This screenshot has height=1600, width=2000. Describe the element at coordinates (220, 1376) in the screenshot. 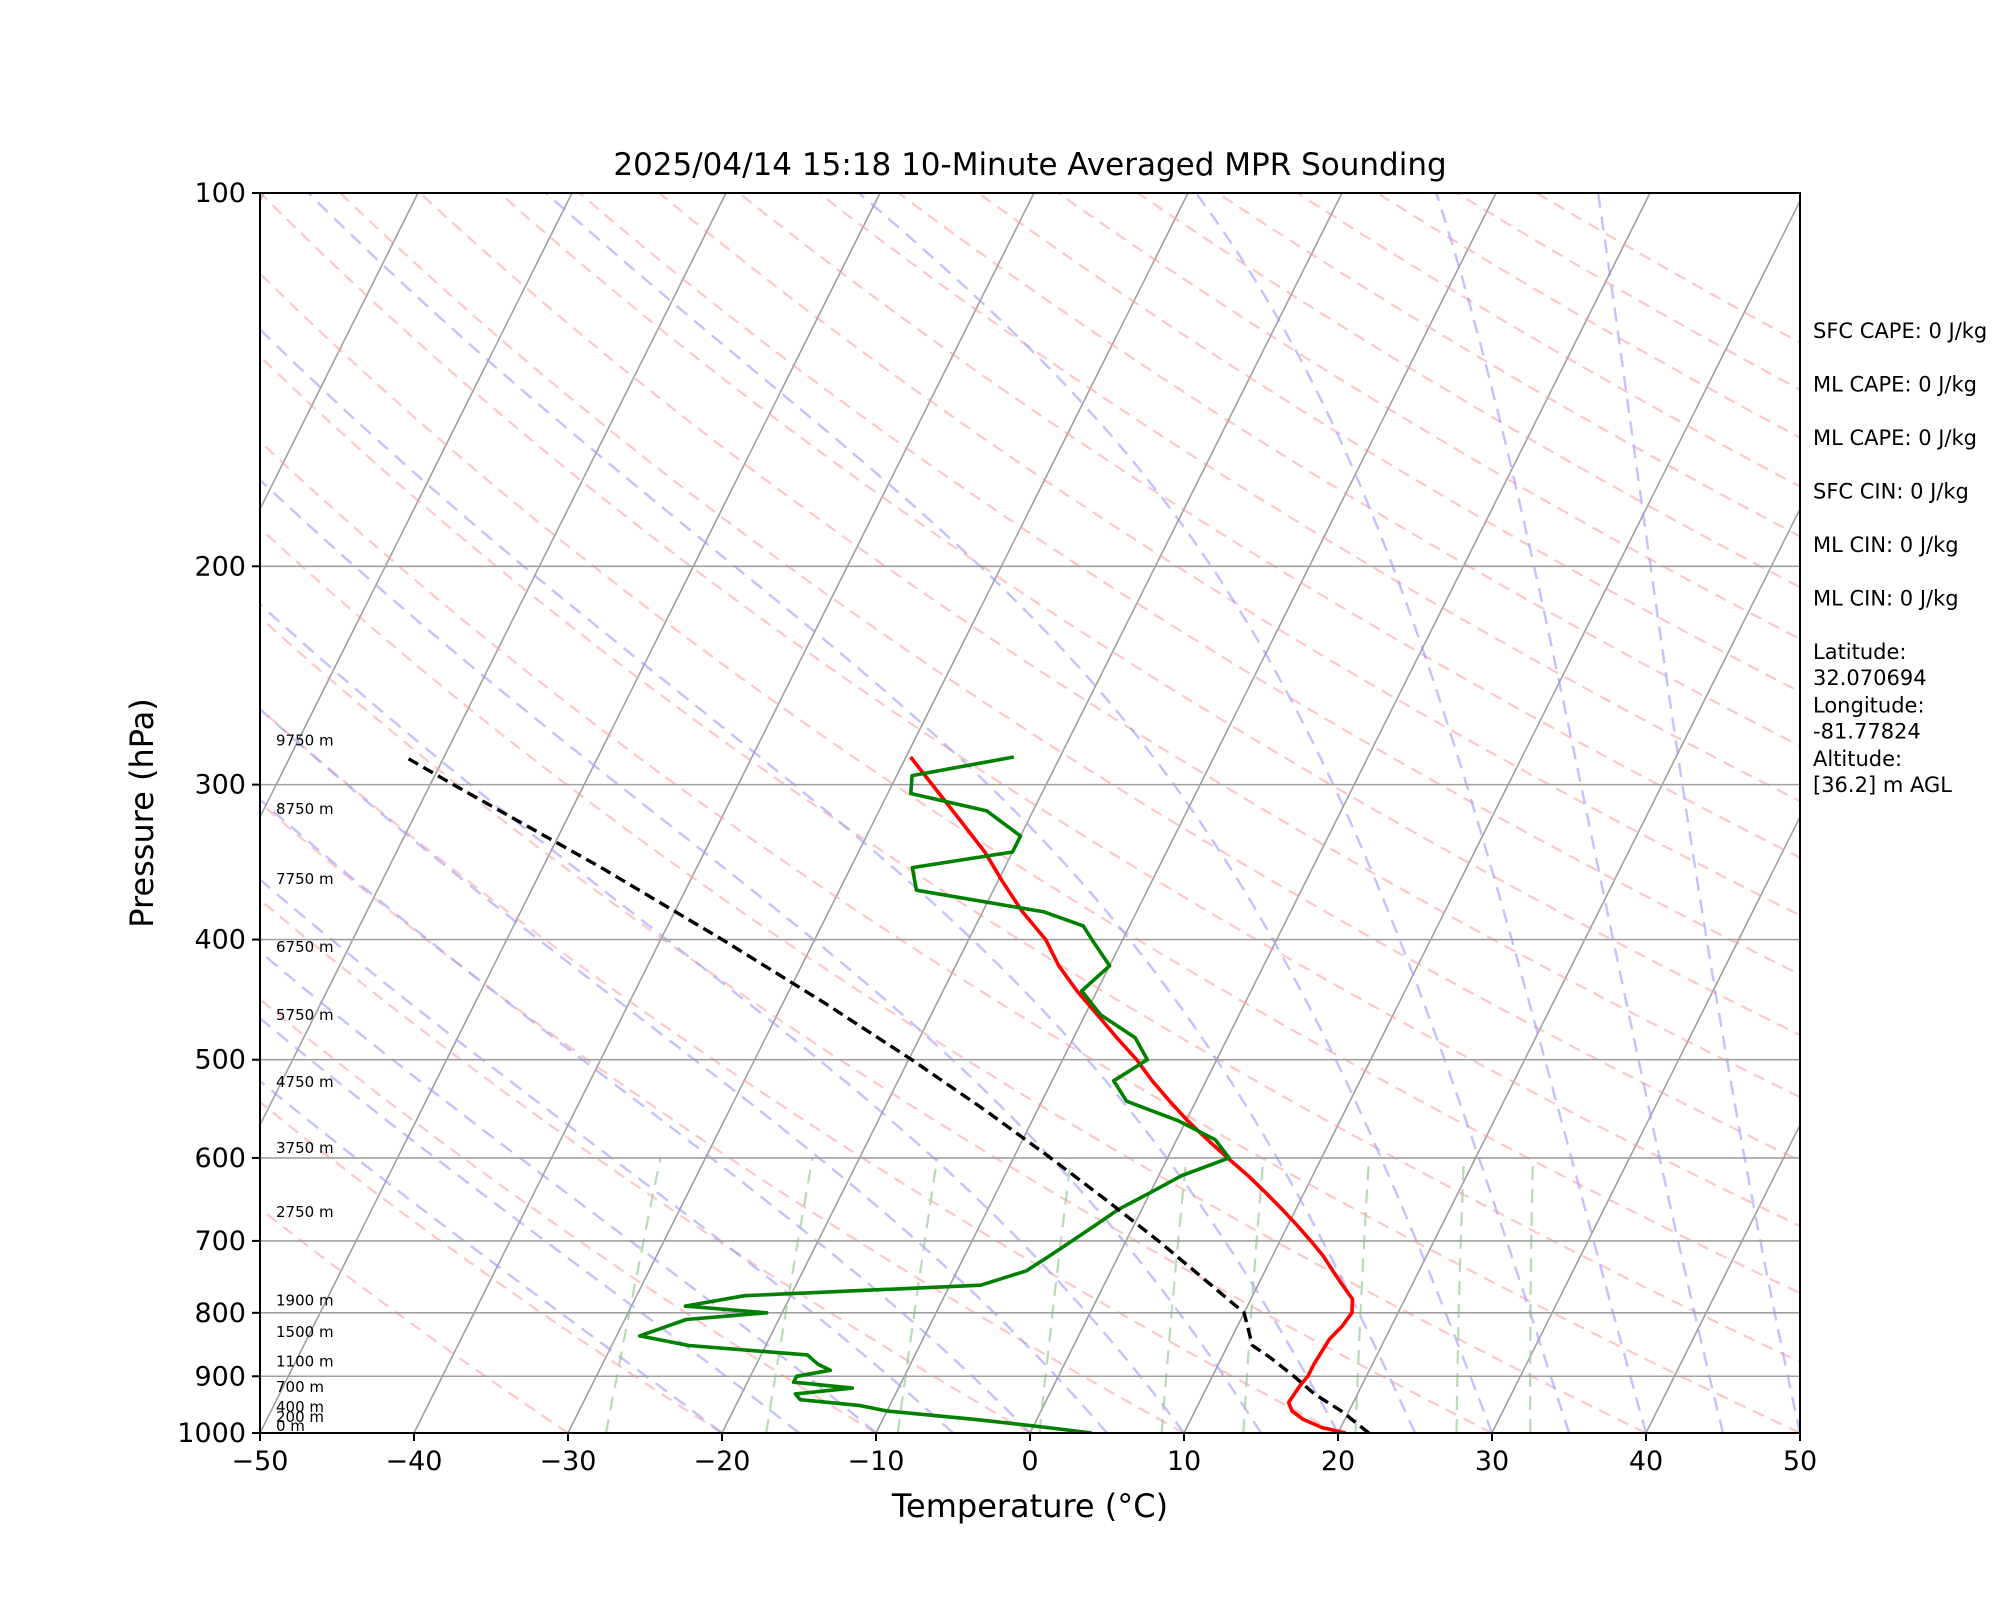

I see `y-tick-label: 900` at that location.